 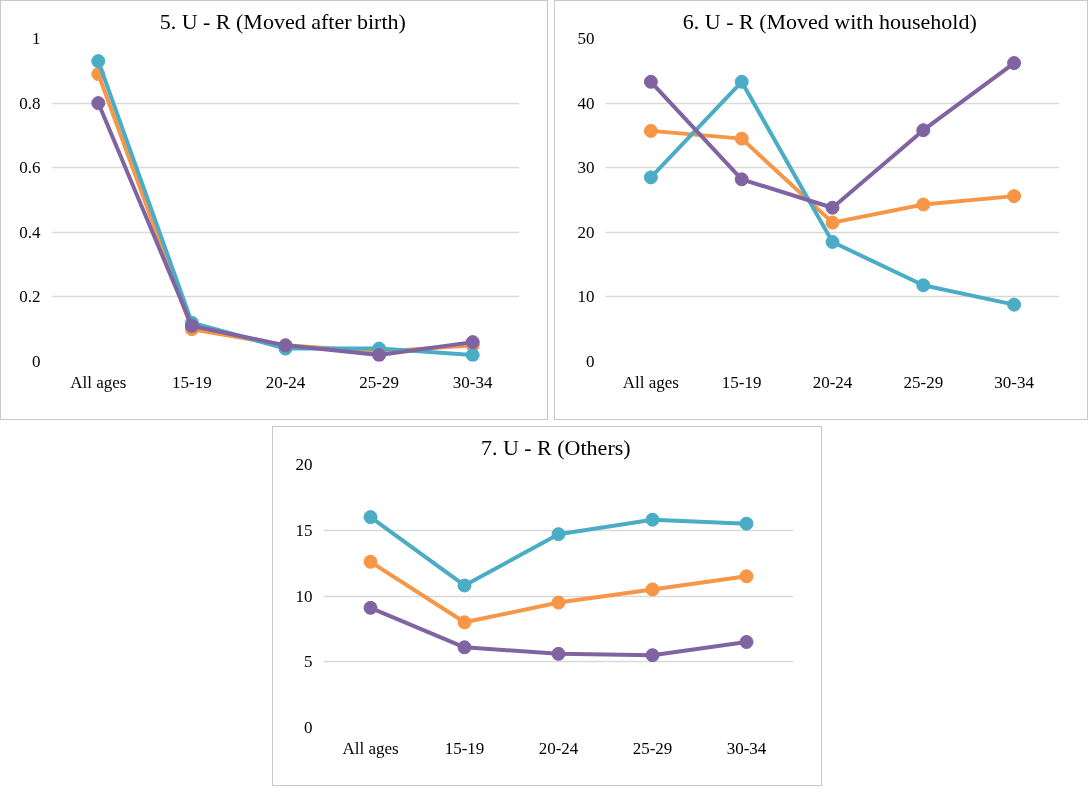 I want to click on y-tick-label: 0.2, so click(x=30, y=297).